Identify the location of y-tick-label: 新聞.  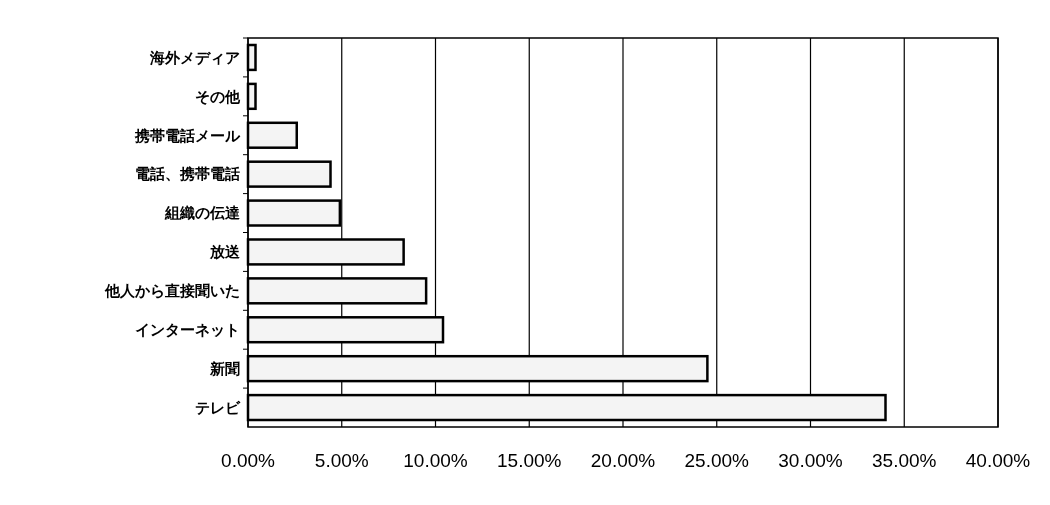
(224, 368).